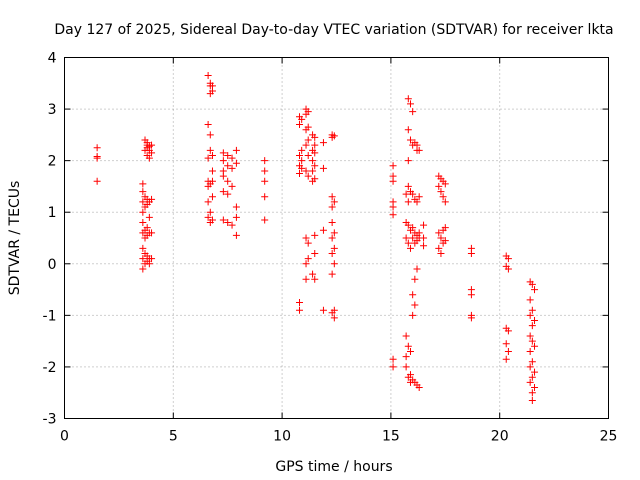 This screenshot has height=480, width=640. What do you see at coordinates (52, 162) in the screenshot?
I see `y-tick-label: 2` at bounding box center [52, 162].